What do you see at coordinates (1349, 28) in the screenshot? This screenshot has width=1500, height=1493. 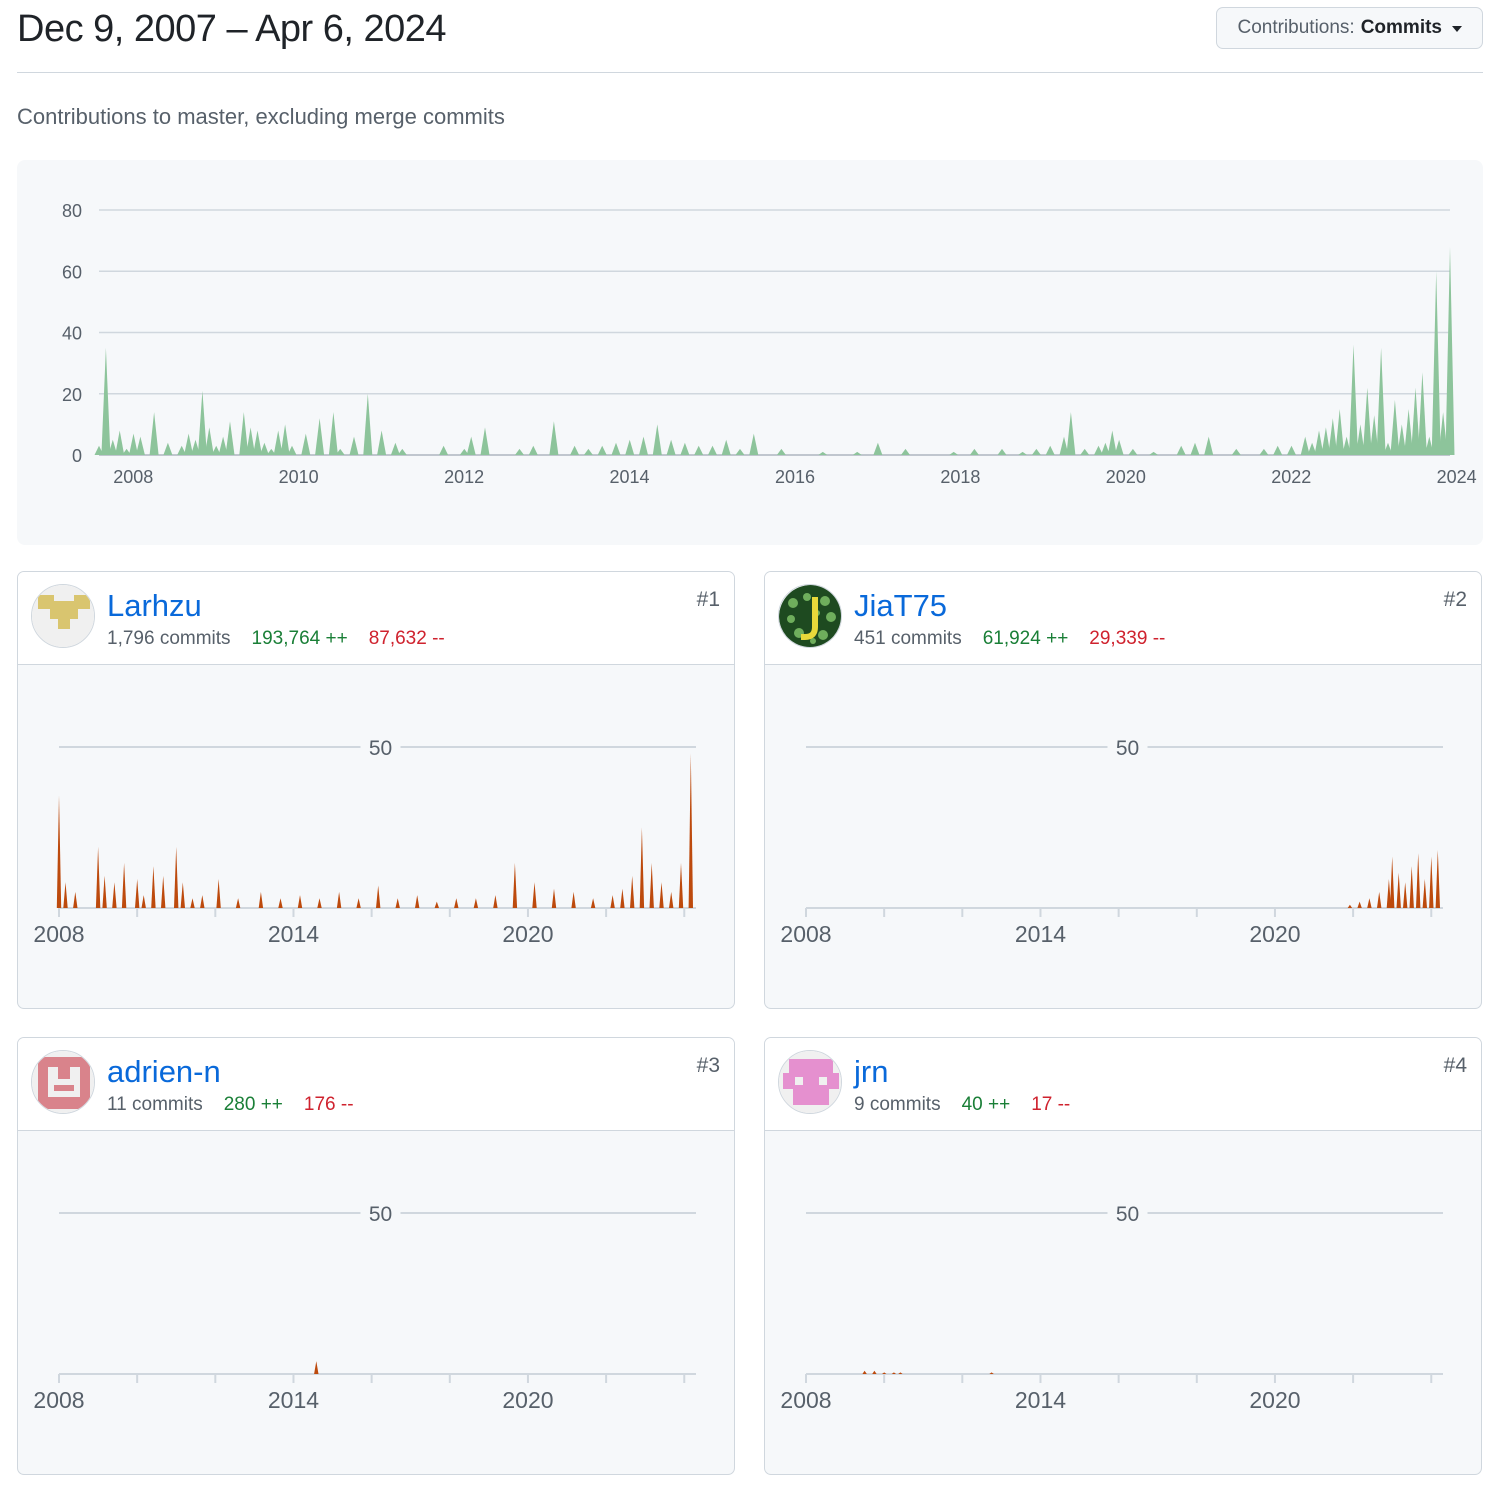 I see `contributions-dropdown: Contributions: Commits` at bounding box center [1349, 28].